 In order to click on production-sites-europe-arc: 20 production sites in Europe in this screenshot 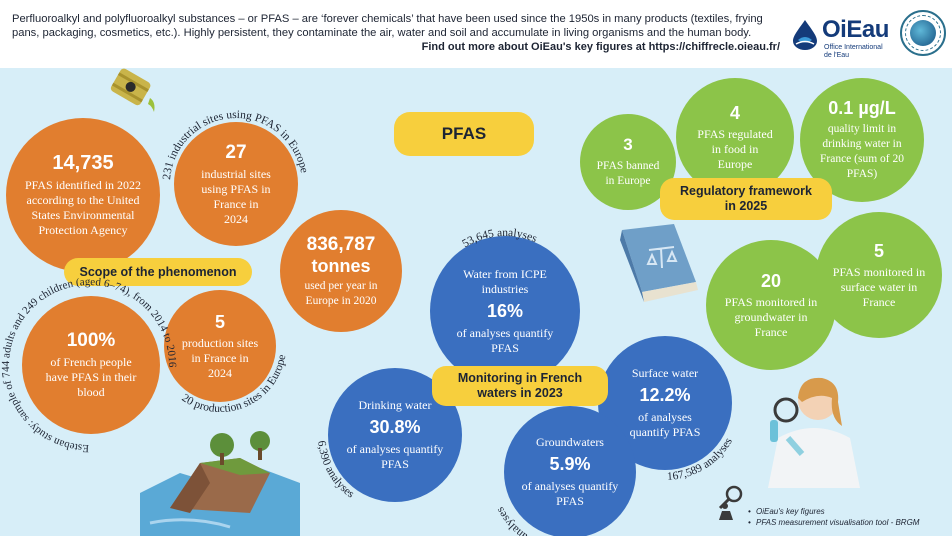, I will do `click(234, 384)`.